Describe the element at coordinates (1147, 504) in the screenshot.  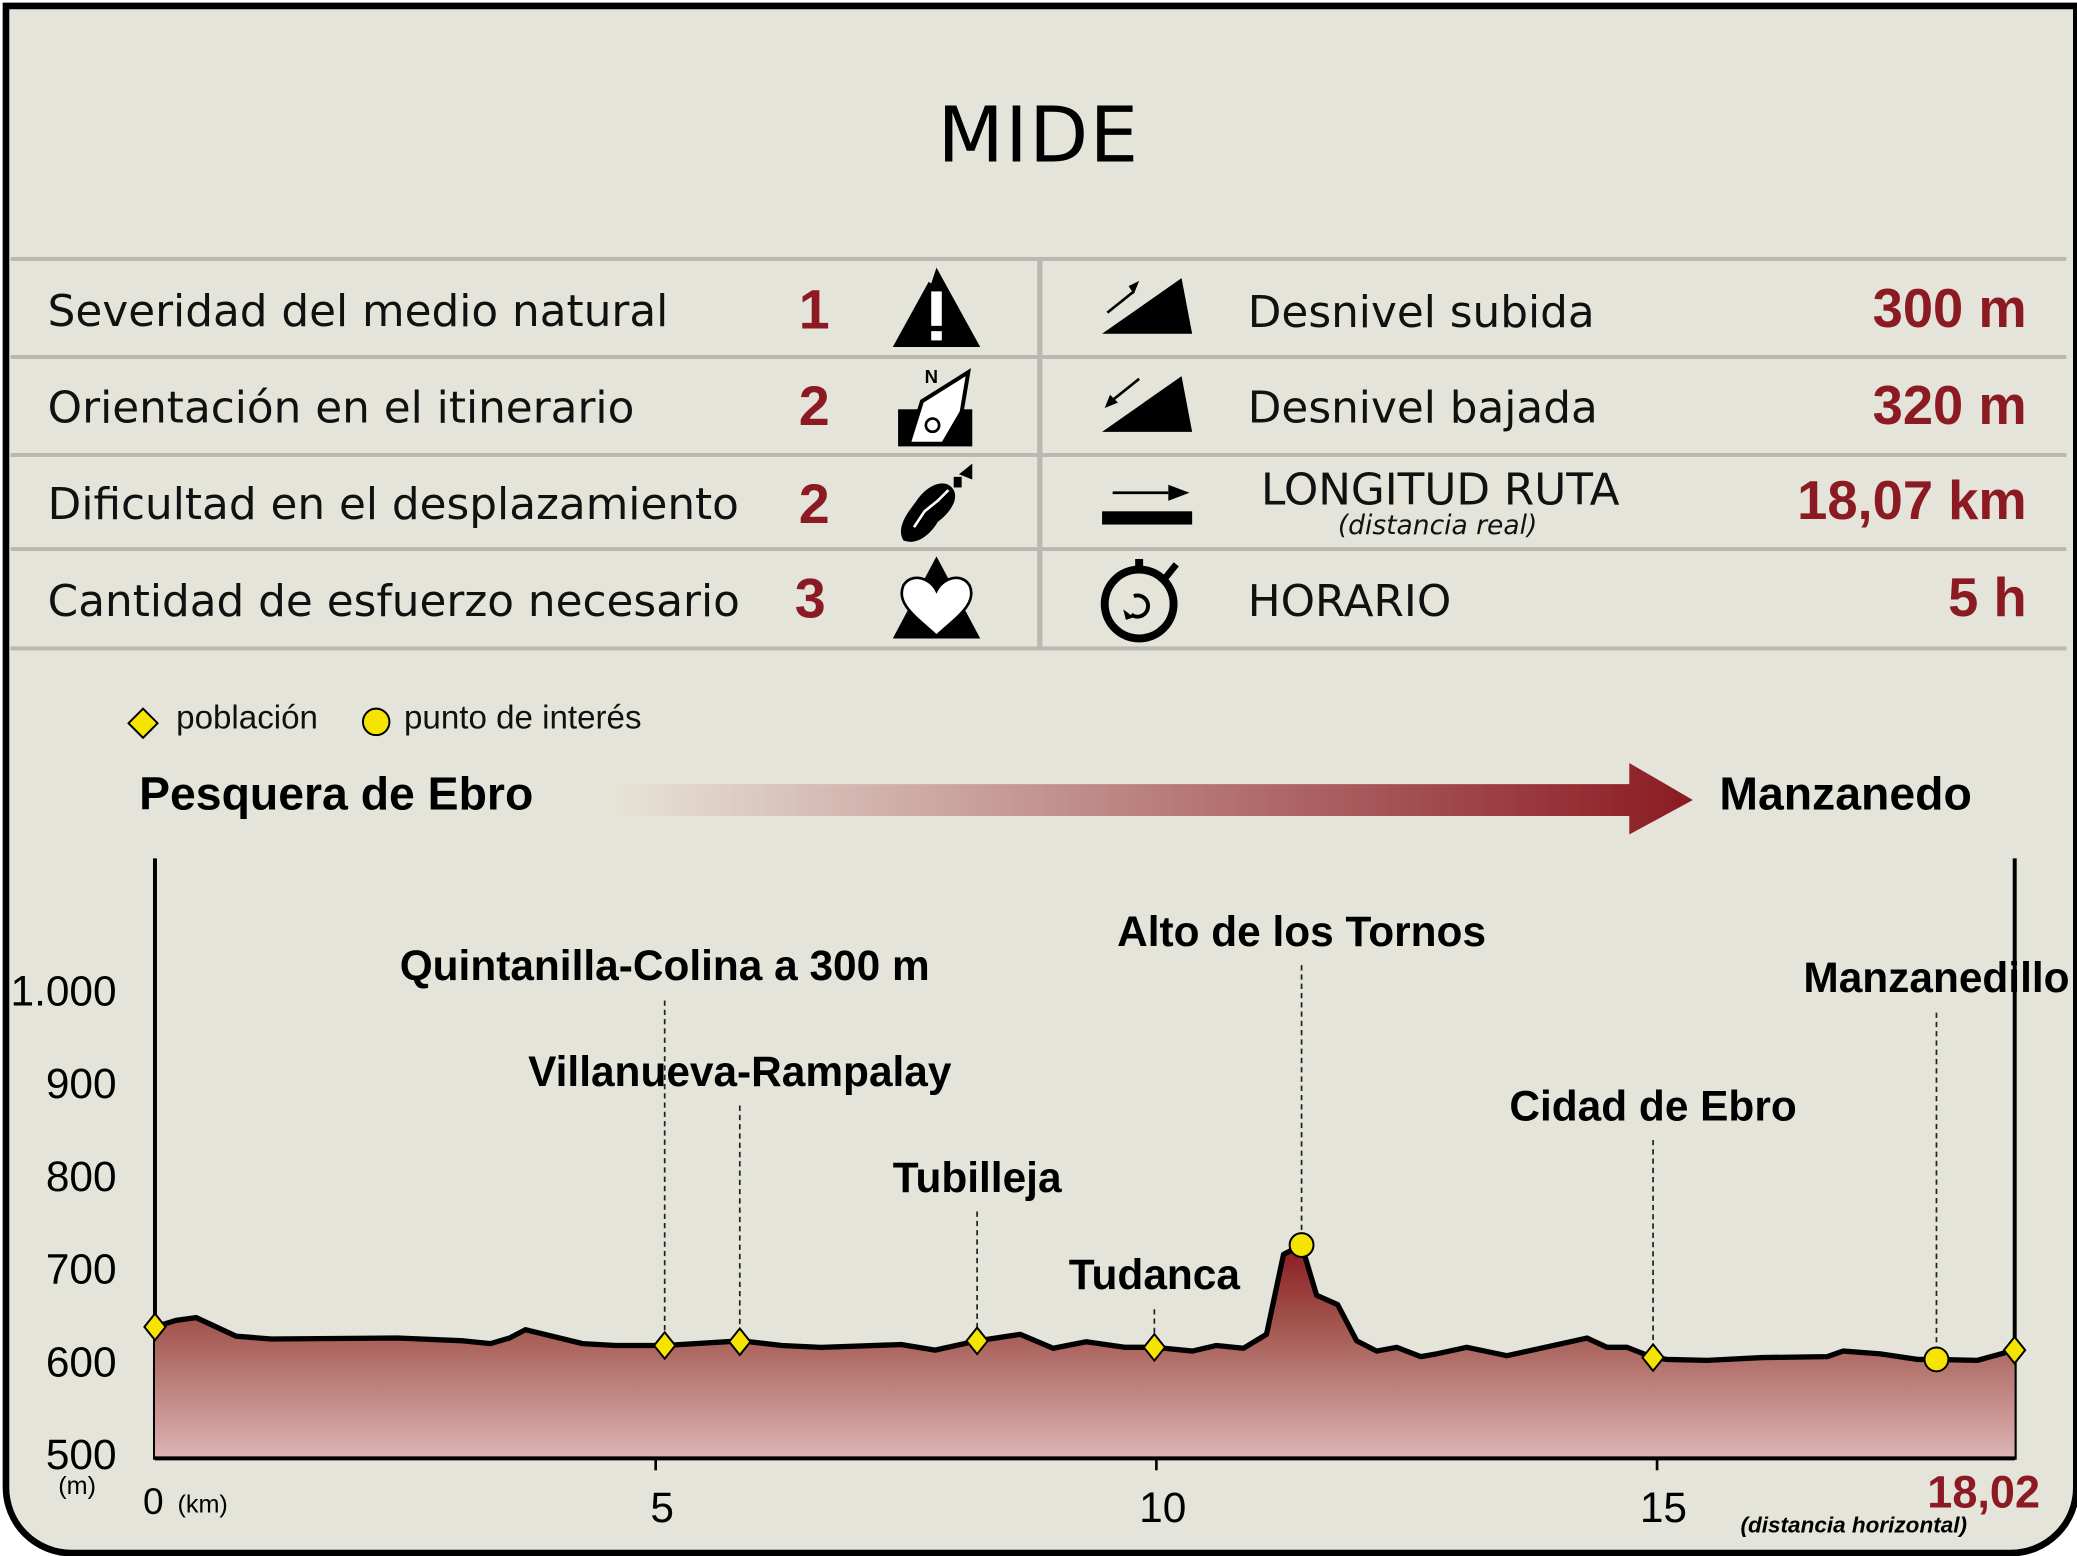
I see `distance-icon` at that location.